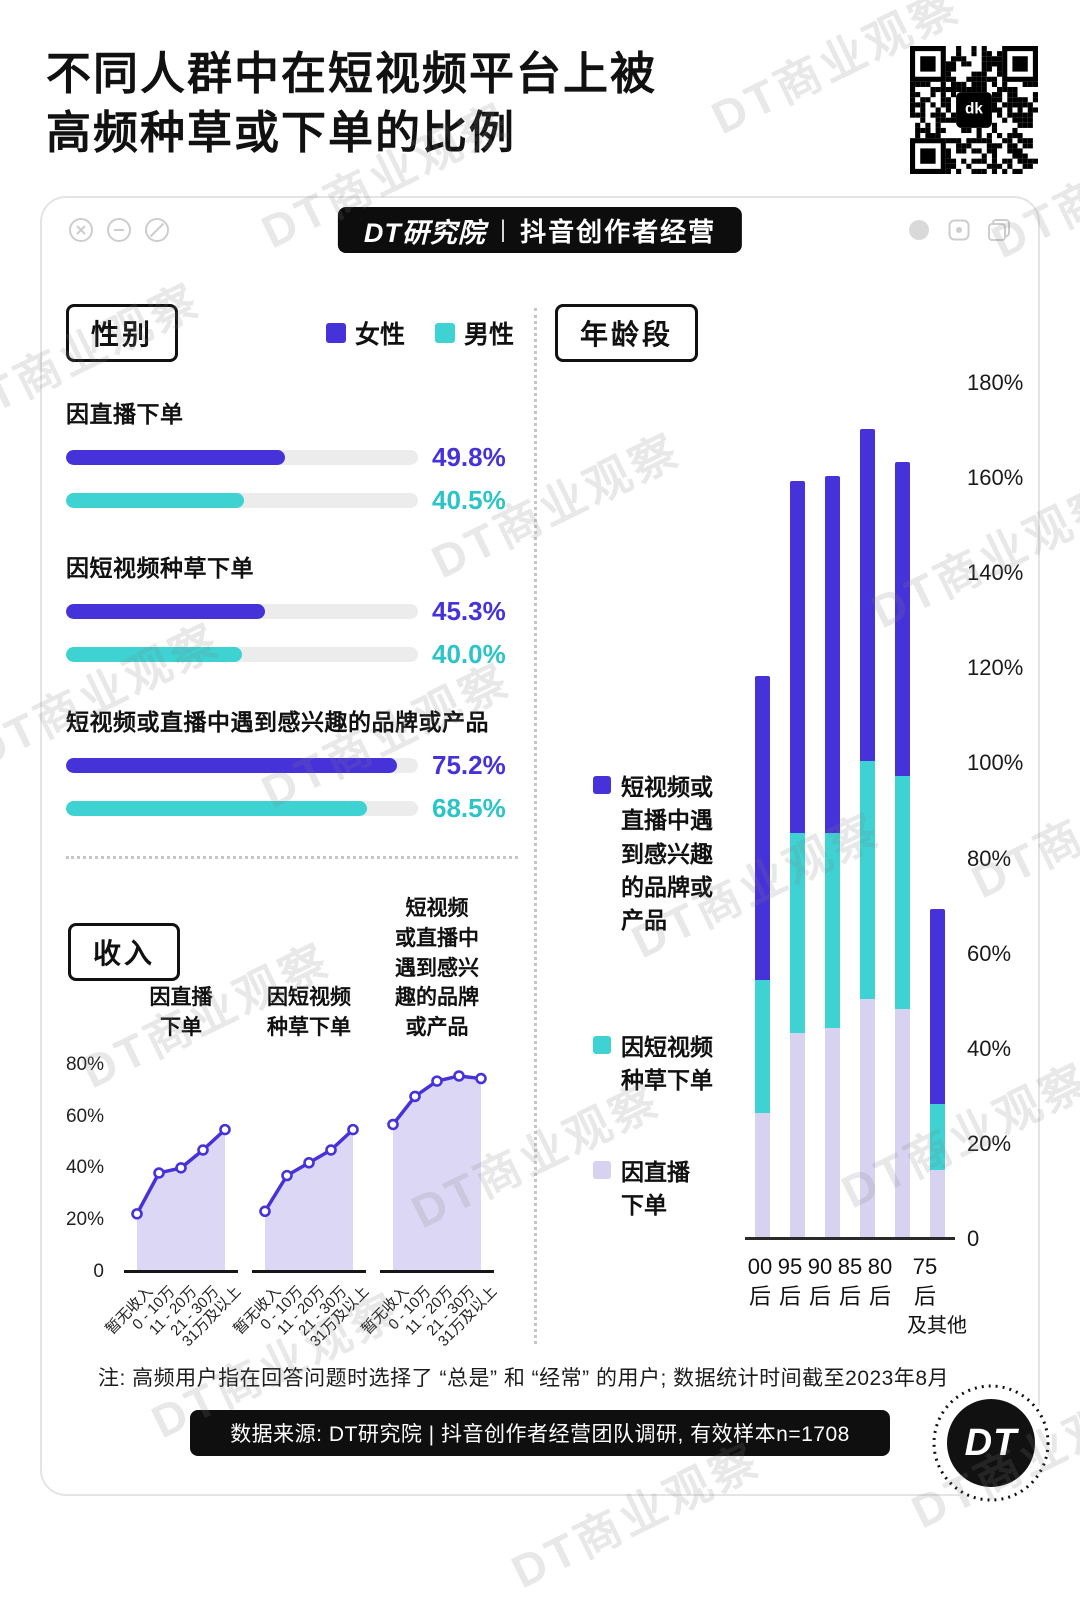 This screenshot has width=1080, height=1602. What do you see at coordinates (469, 500) in the screenshot?
I see `bar-value-male: 40.5%` at bounding box center [469, 500].